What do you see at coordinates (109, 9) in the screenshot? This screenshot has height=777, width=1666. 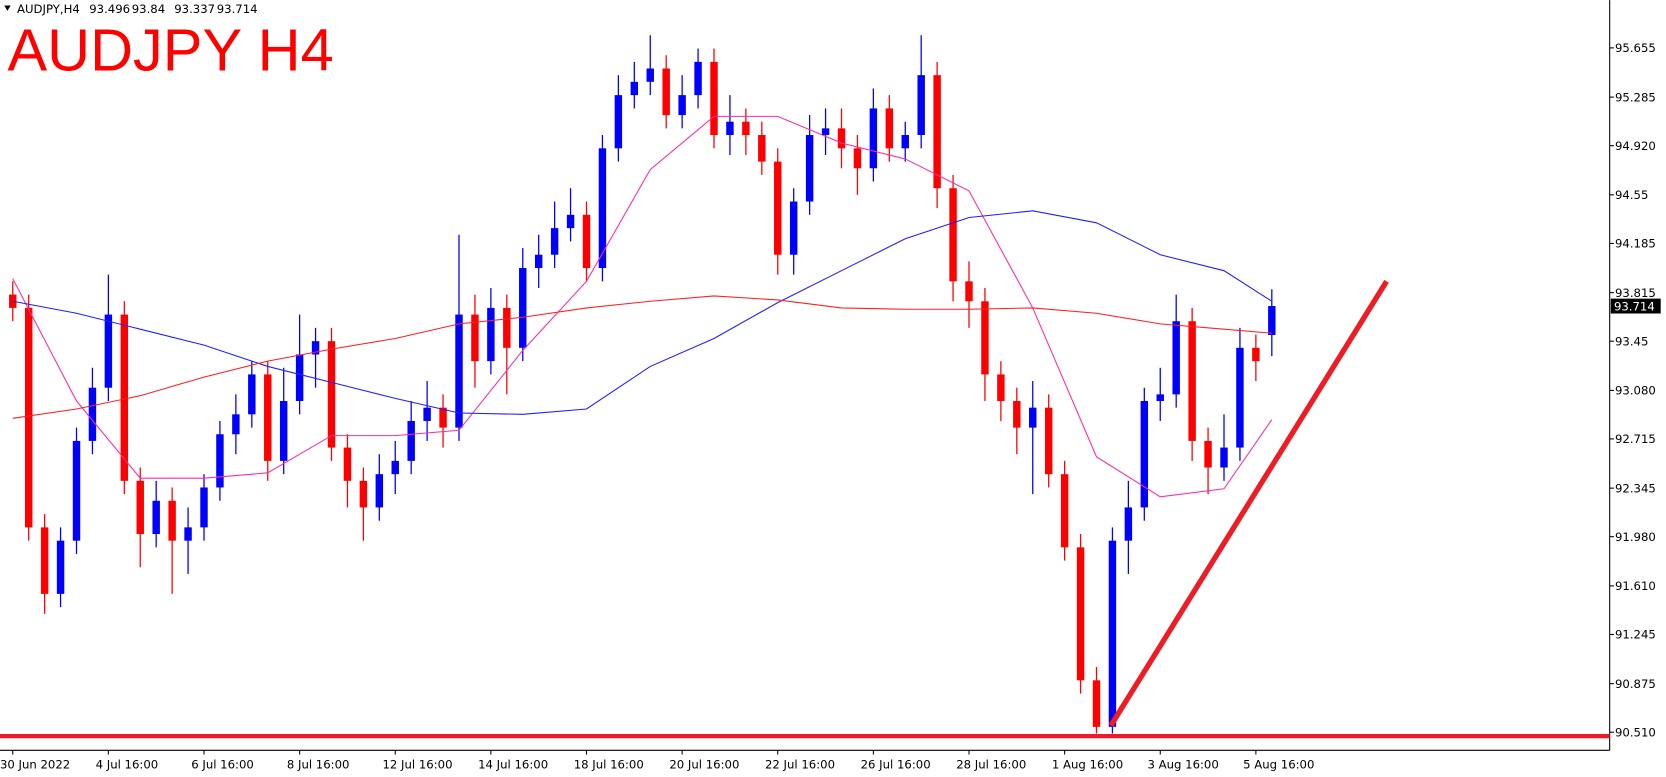 I see `header-open: 93.496` at bounding box center [109, 9].